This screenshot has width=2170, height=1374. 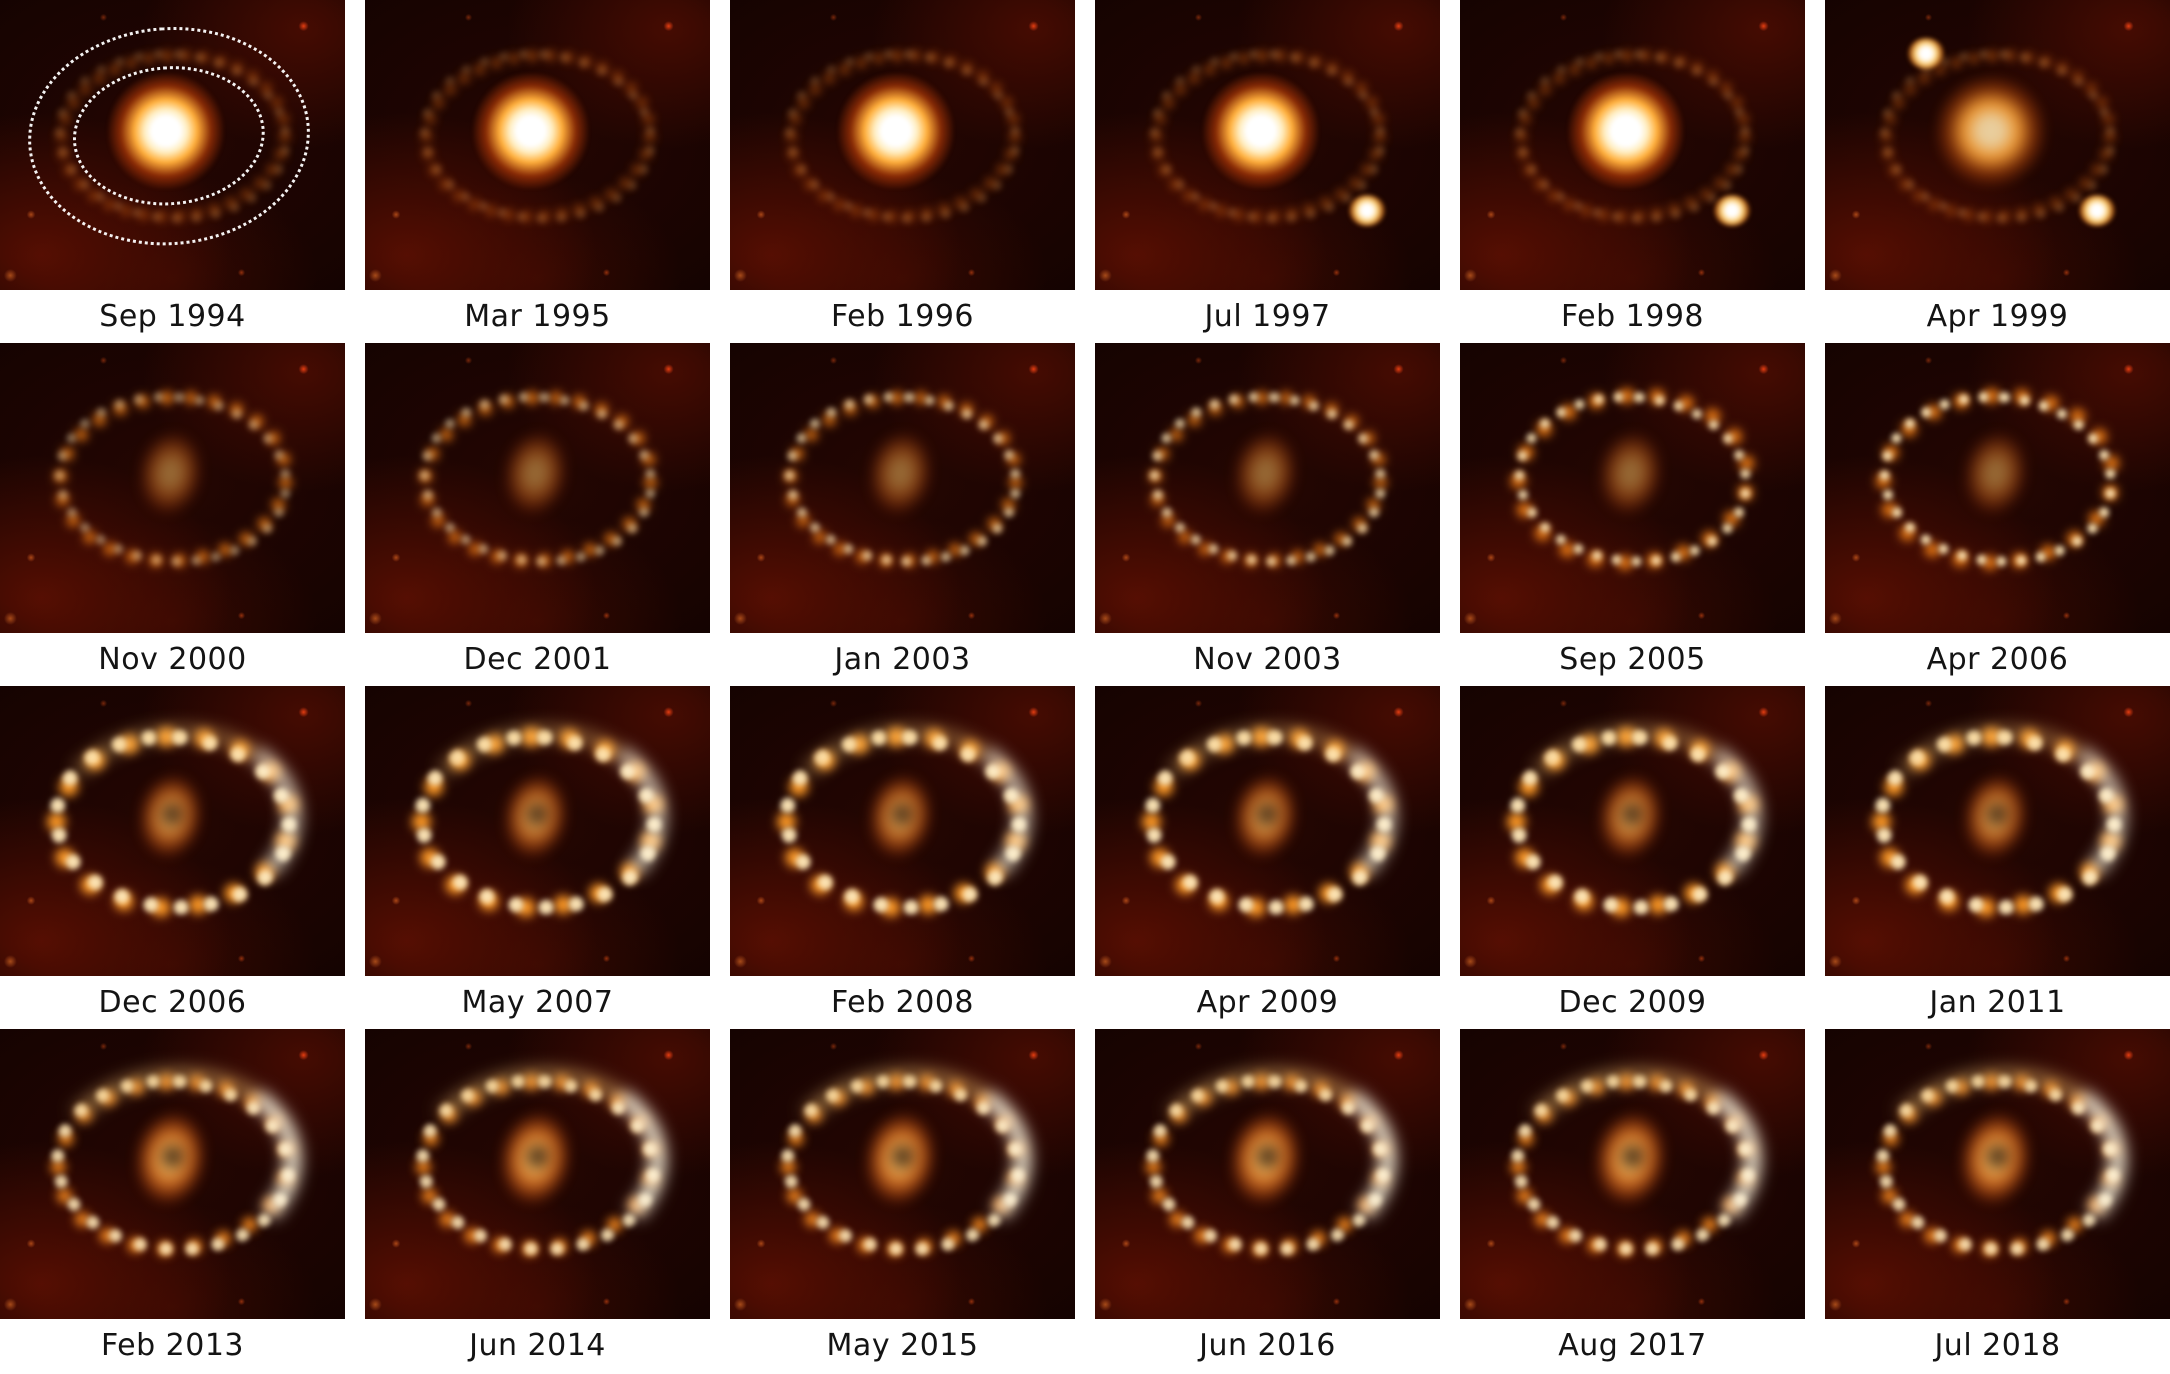 I want to click on panel-caption: Feb 1998, so click(x=1632, y=316).